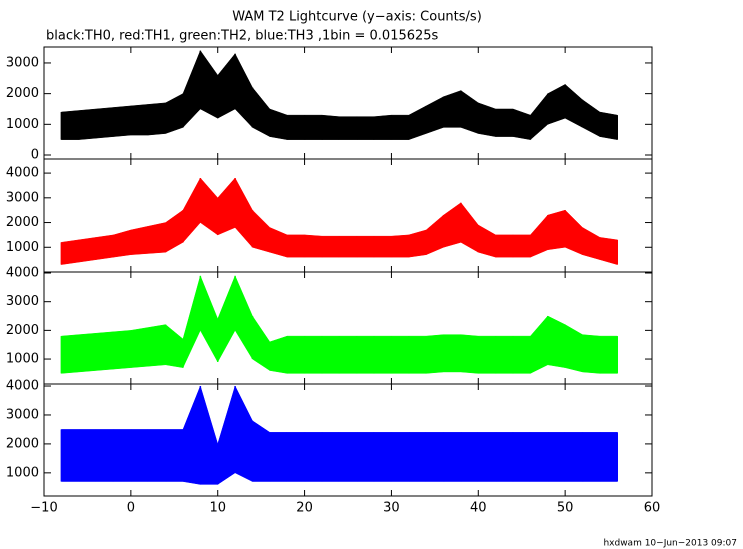 The width and height of the screenshot is (743, 549). I want to click on x-tick-label: 0, so click(131, 508).